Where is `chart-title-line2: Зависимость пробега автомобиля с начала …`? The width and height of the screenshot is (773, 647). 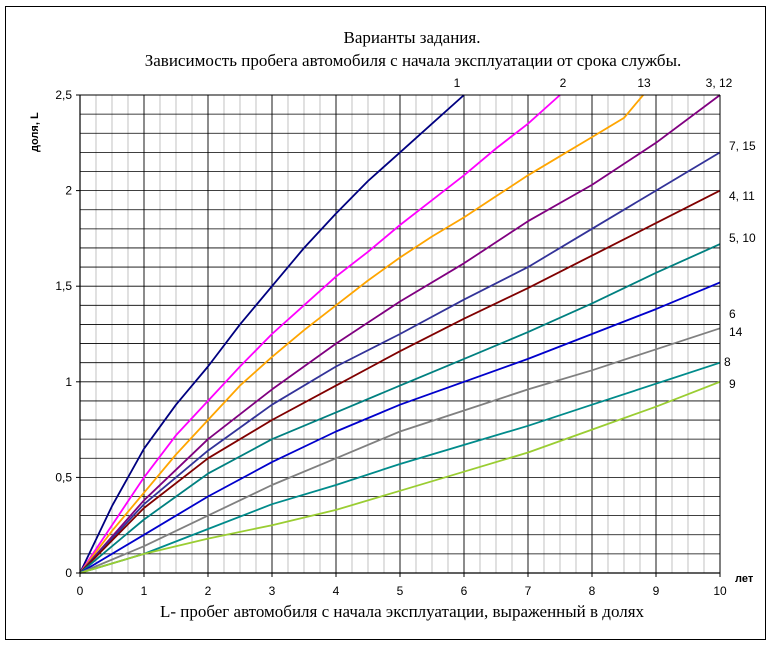
chart-title-line2: Зависимость пробега автомобиля с начала … is located at coordinates (413, 60).